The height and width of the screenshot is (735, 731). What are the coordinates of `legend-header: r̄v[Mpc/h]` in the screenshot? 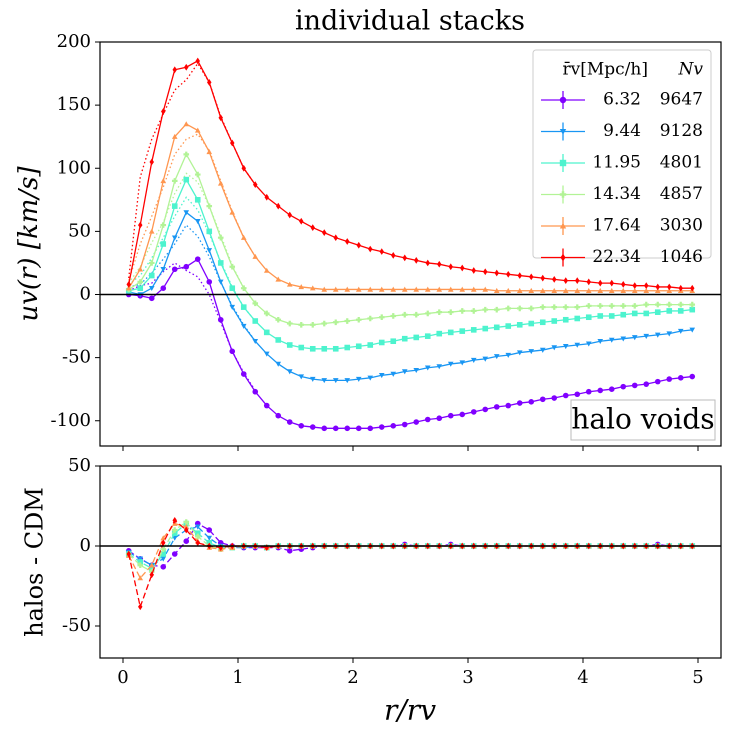 It's located at (605, 70).